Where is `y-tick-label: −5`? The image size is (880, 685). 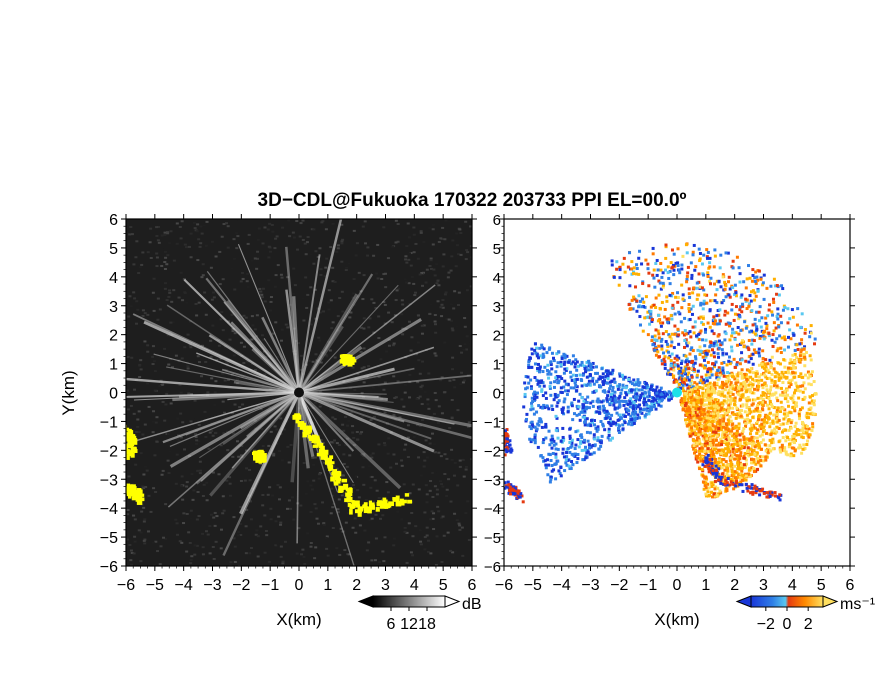
y-tick-label: −5 is located at coordinates (109, 538).